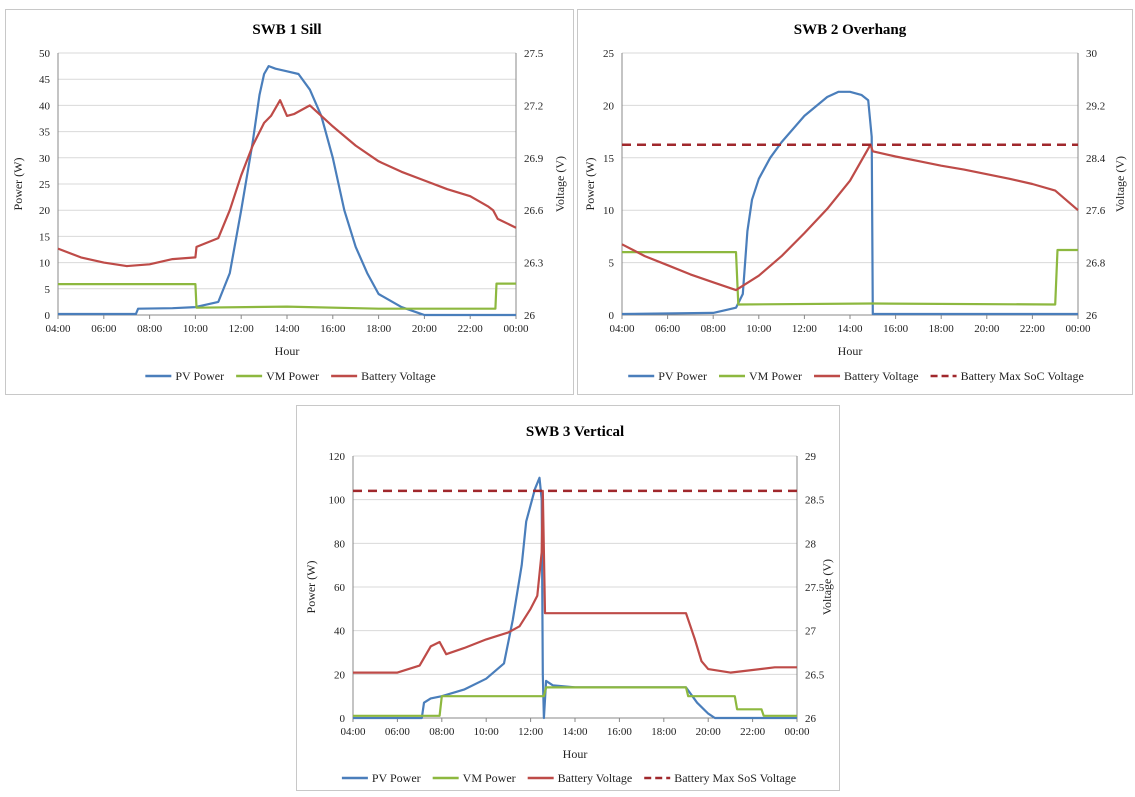 This screenshot has height=797, width=1135. I want to click on y2-tick-label: 26.9, so click(534, 159).